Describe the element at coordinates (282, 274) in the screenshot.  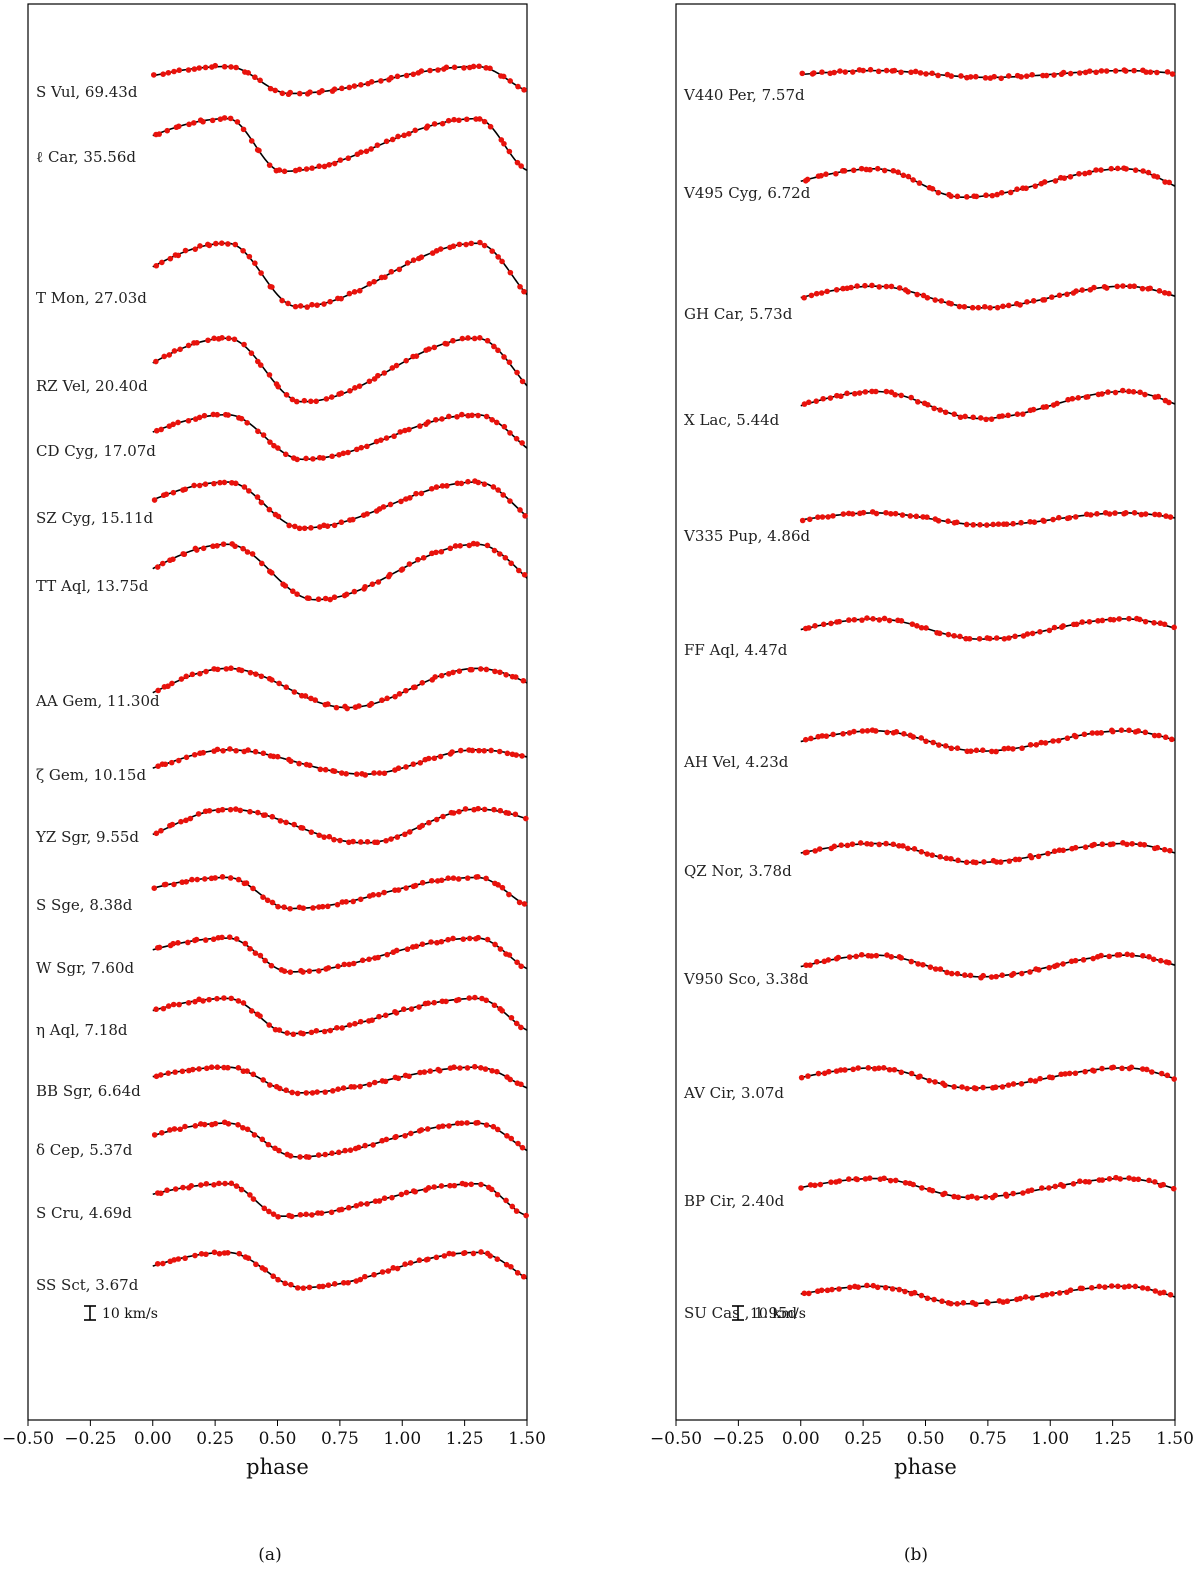
I see `series-2: T Mon, 27.03d` at that location.